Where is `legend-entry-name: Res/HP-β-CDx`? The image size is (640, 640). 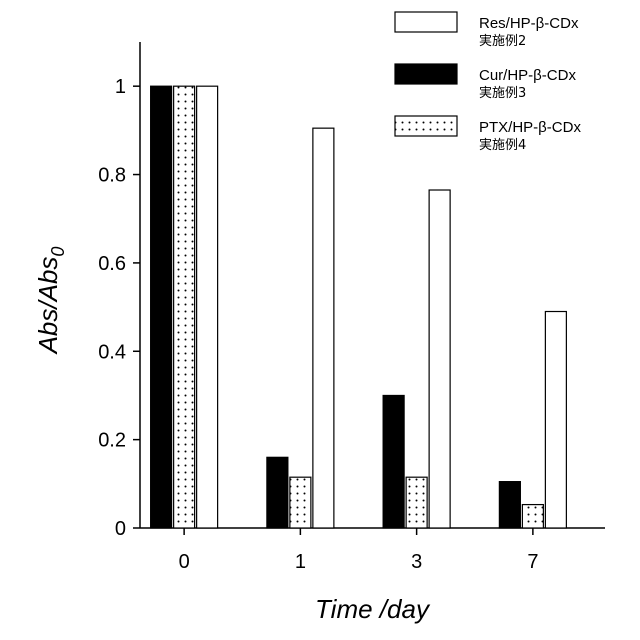
legend-entry-name: Res/HP-β-CDx is located at coordinates (529, 23).